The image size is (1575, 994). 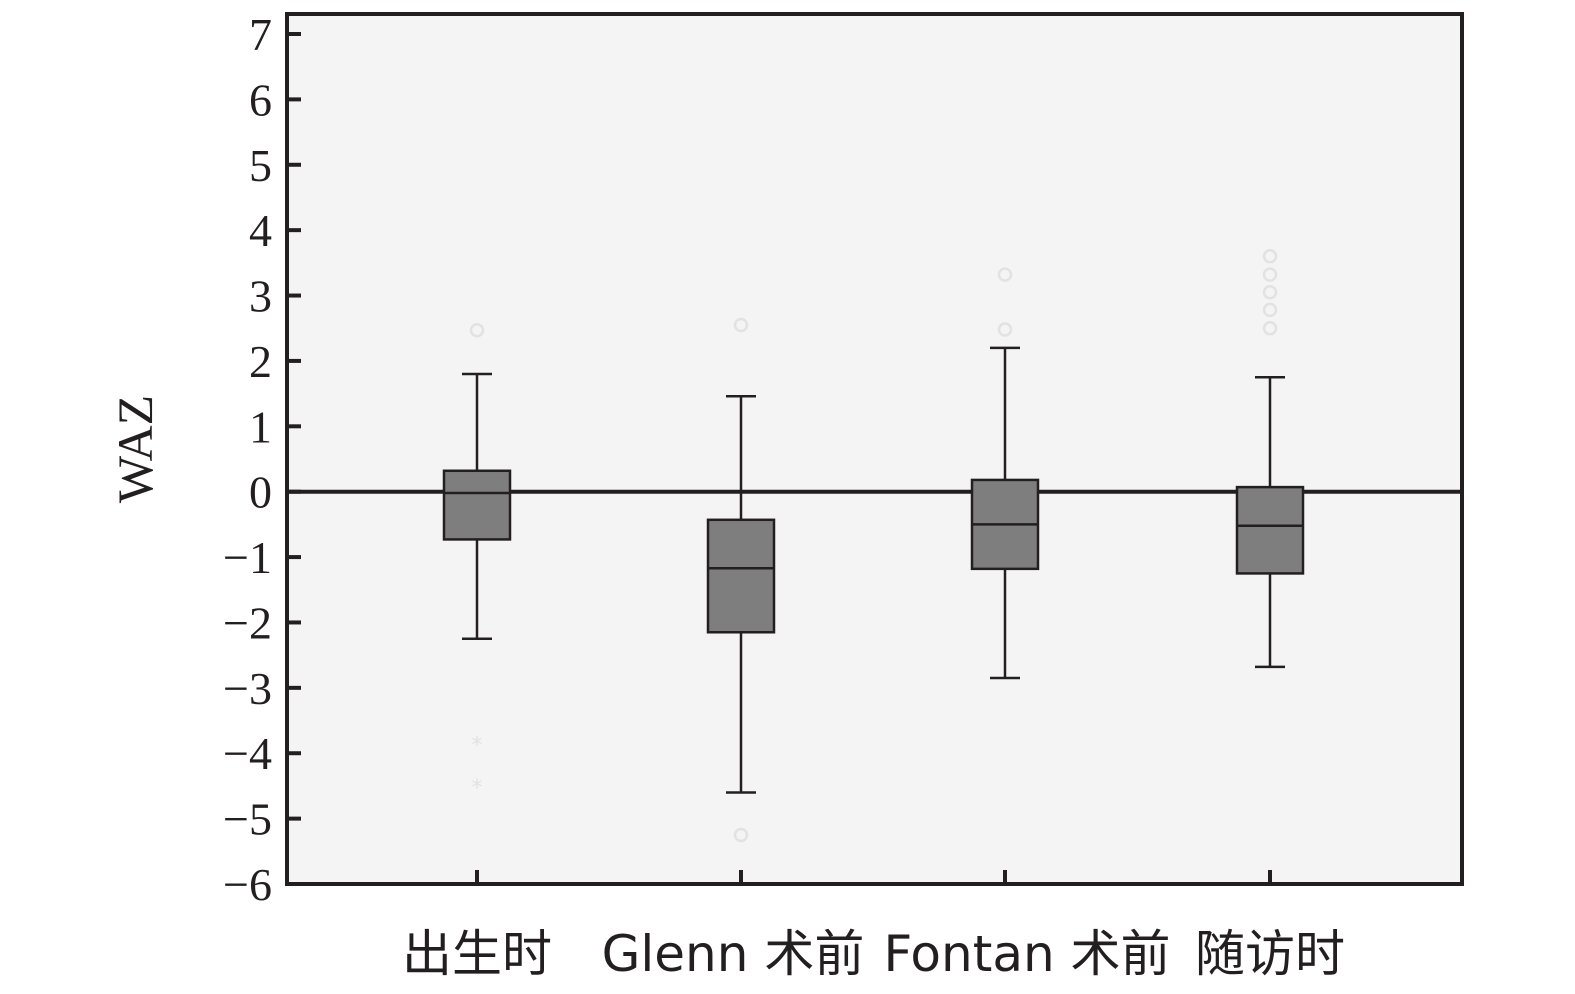 What do you see at coordinates (260, 492) in the screenshot?
I see `y-tick-label: 0` at bounding box center [260, 492].